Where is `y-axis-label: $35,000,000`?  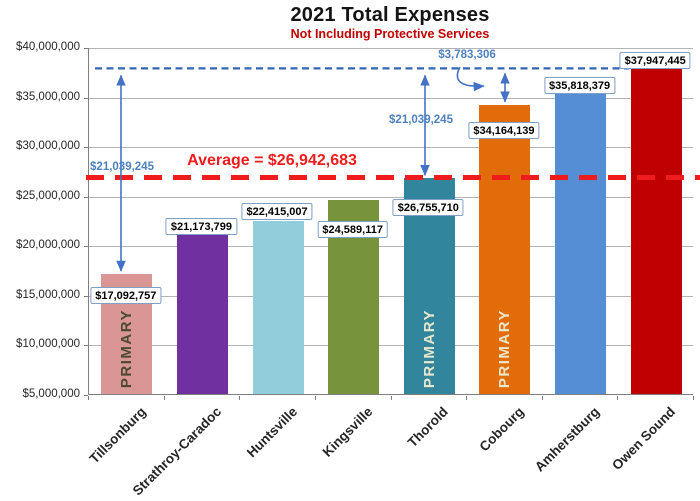
y-axis-label: $35,000,000 is located at coordinates (48, 96).